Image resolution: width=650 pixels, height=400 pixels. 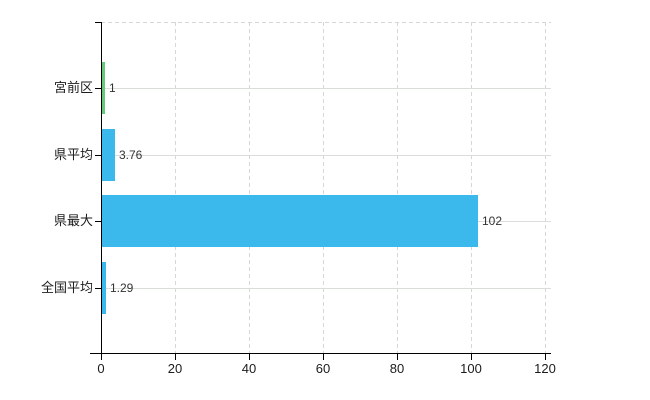 What do you see at coordinates (98, 22) in the screenshot?
I see `y-axis-top-tick` at bounding box center [98, 22].